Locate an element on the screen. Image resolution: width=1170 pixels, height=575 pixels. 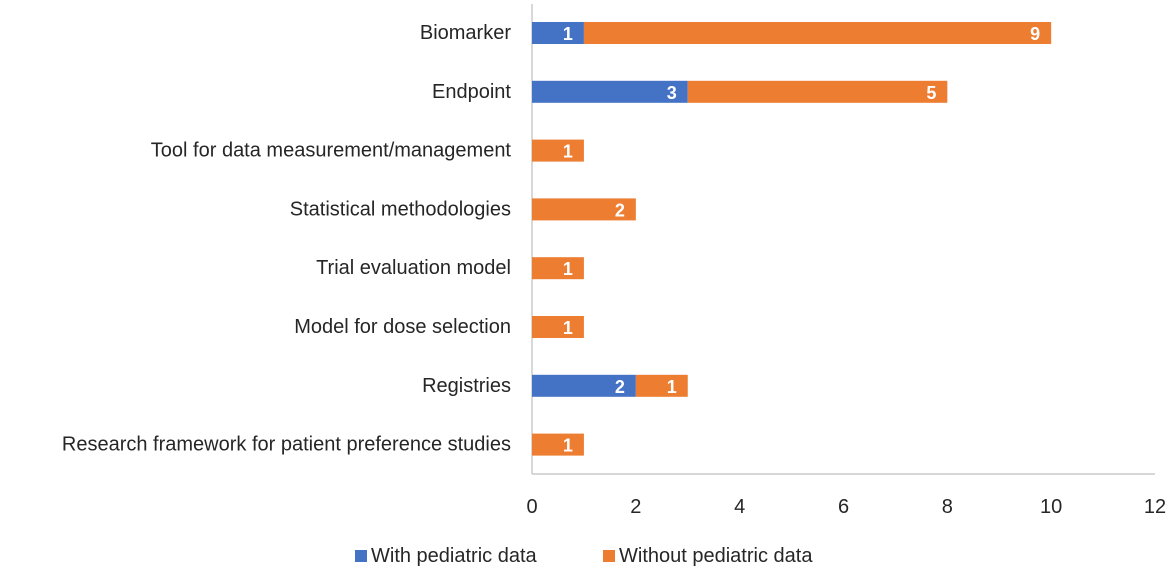
x-tick-label: 10 is located at coordinates (1051, 507).